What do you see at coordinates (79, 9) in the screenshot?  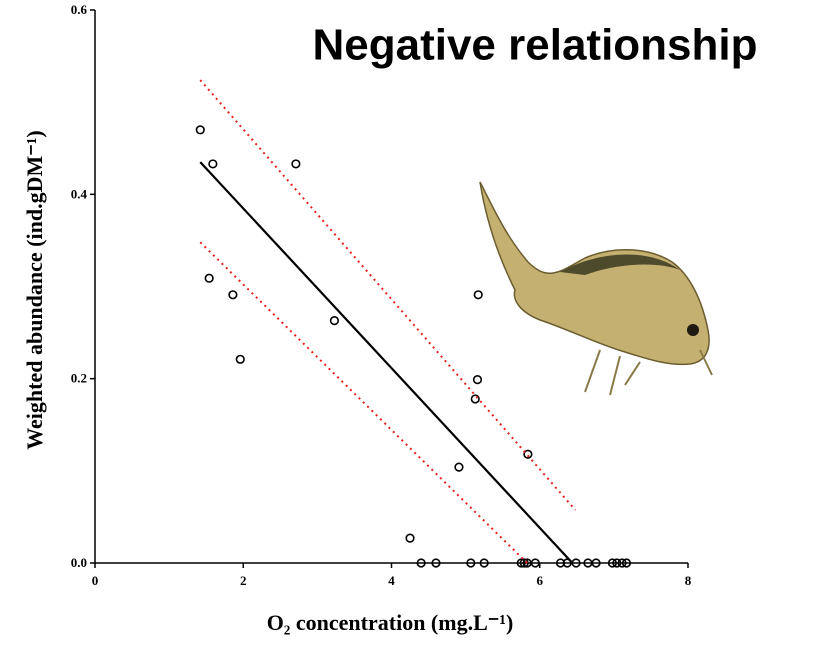 I see `y-tick-label: 0.6` at bounding box center [79, 9].